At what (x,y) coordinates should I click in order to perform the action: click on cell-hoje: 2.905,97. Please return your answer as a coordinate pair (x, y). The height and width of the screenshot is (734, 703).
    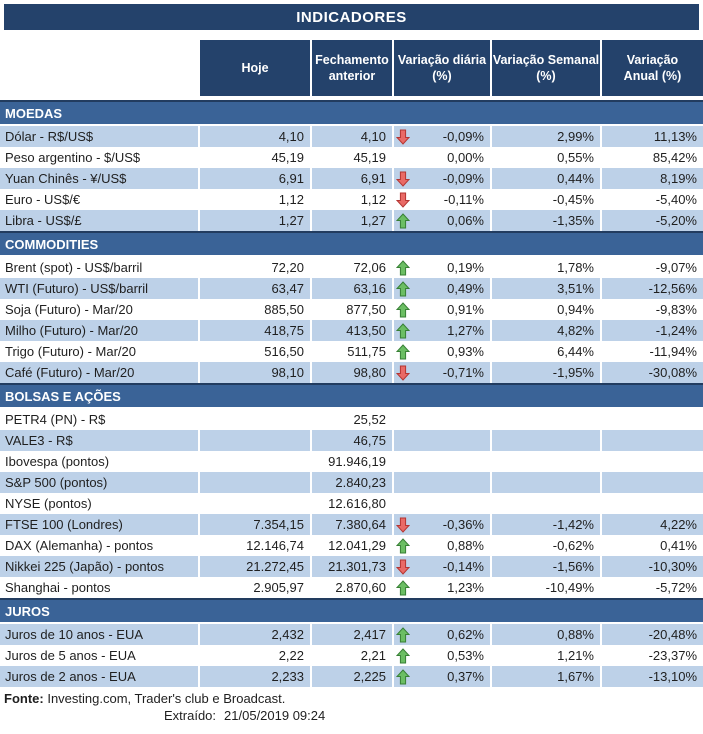
    Looking at the image, I should click on (254, 587).